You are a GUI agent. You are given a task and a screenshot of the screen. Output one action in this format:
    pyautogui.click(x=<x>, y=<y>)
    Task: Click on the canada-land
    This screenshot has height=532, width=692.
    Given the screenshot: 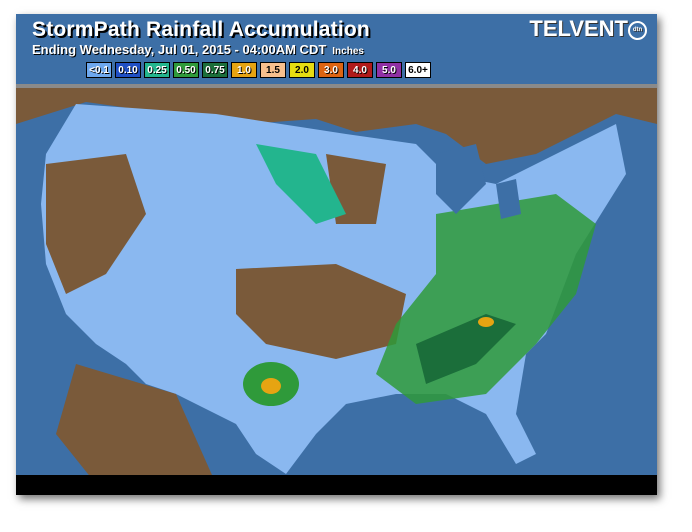 What is the action you would take?
    pyautogui.click(x=336, y=126)
    